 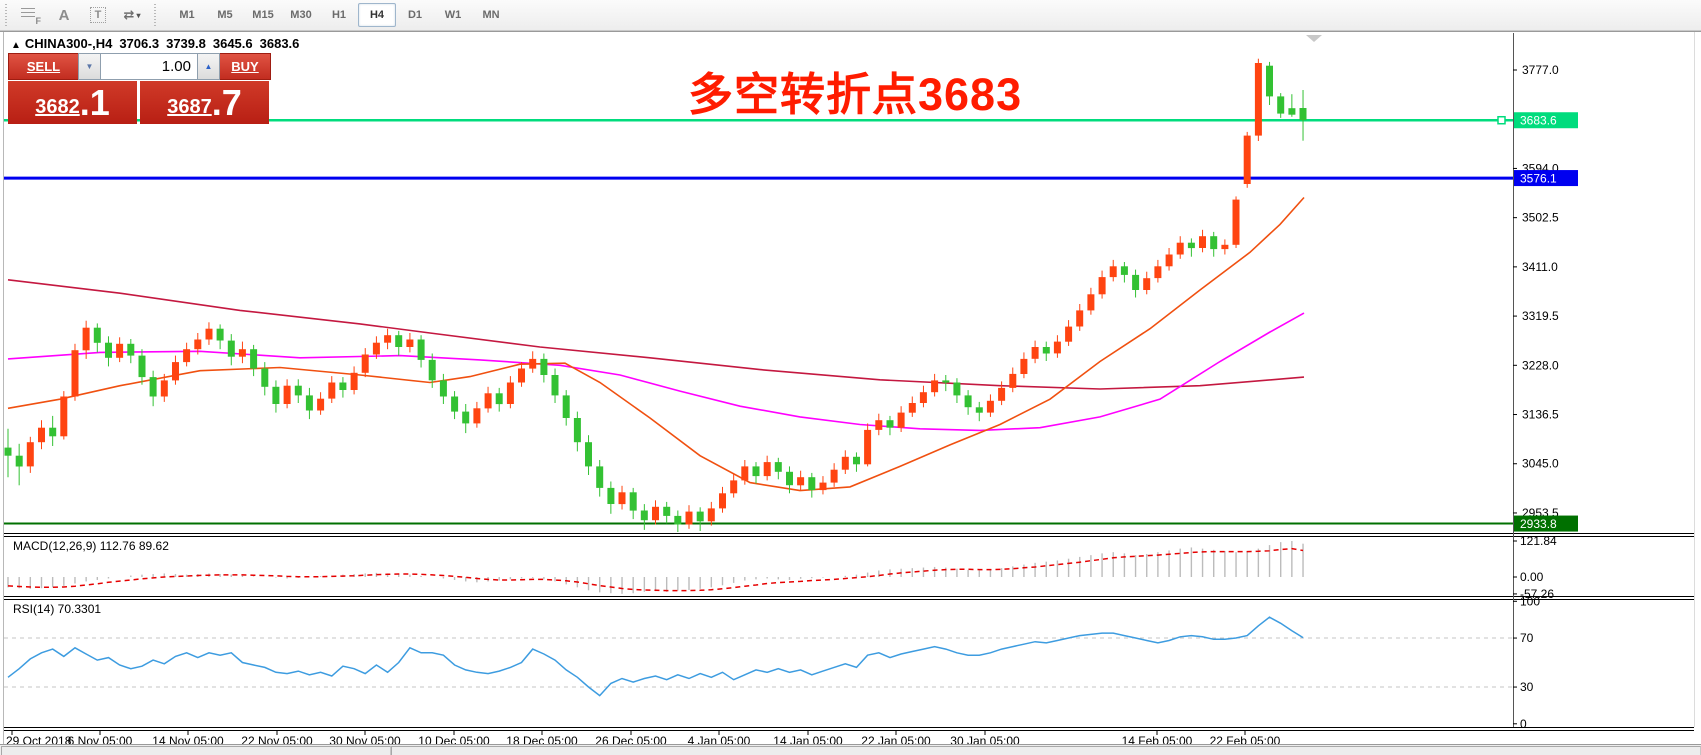 I want to click on one-click-trade-panel: SELL ▼ ▲ BUY 3682.1 3687.7, so click(x=139, y=88).